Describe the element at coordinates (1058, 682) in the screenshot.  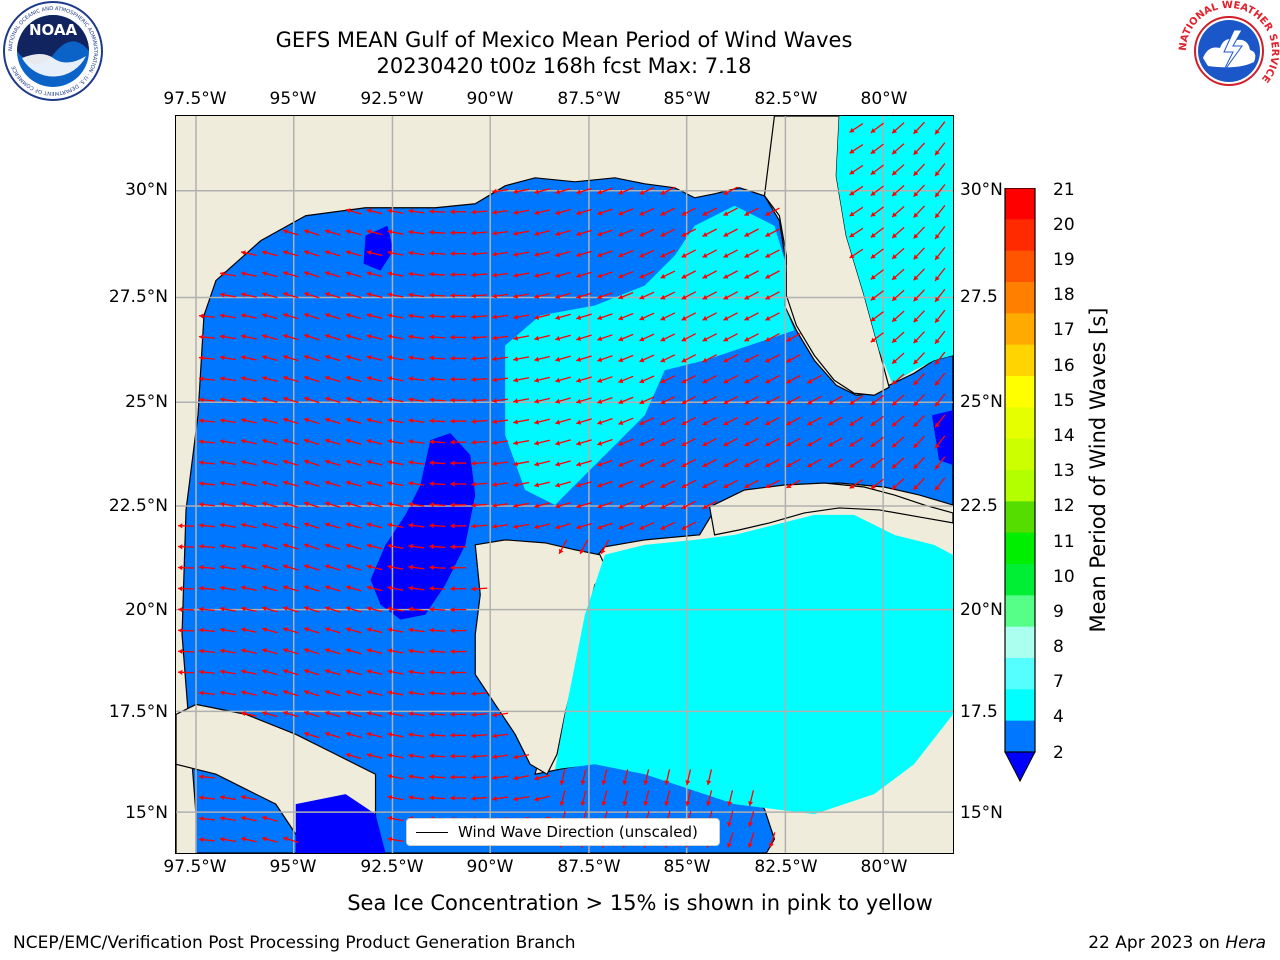
I see `colorbar-tick: 7` at that location.